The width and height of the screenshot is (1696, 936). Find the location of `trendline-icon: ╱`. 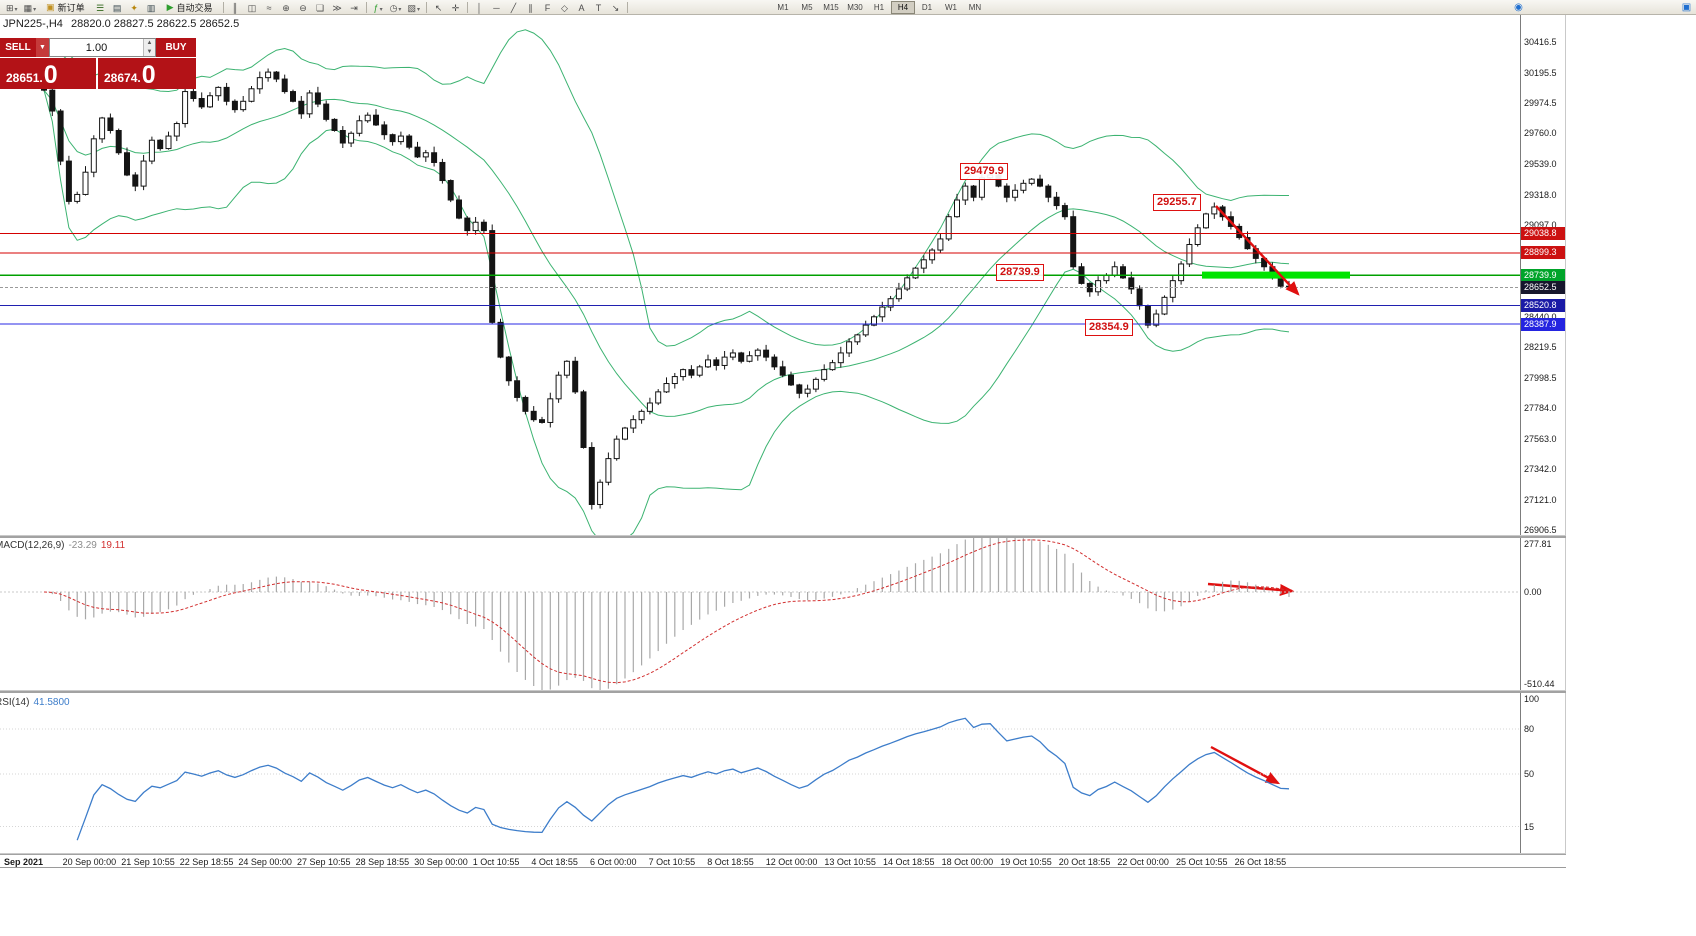

trendline-icon: ╱ is located at coordinates (513, 7).